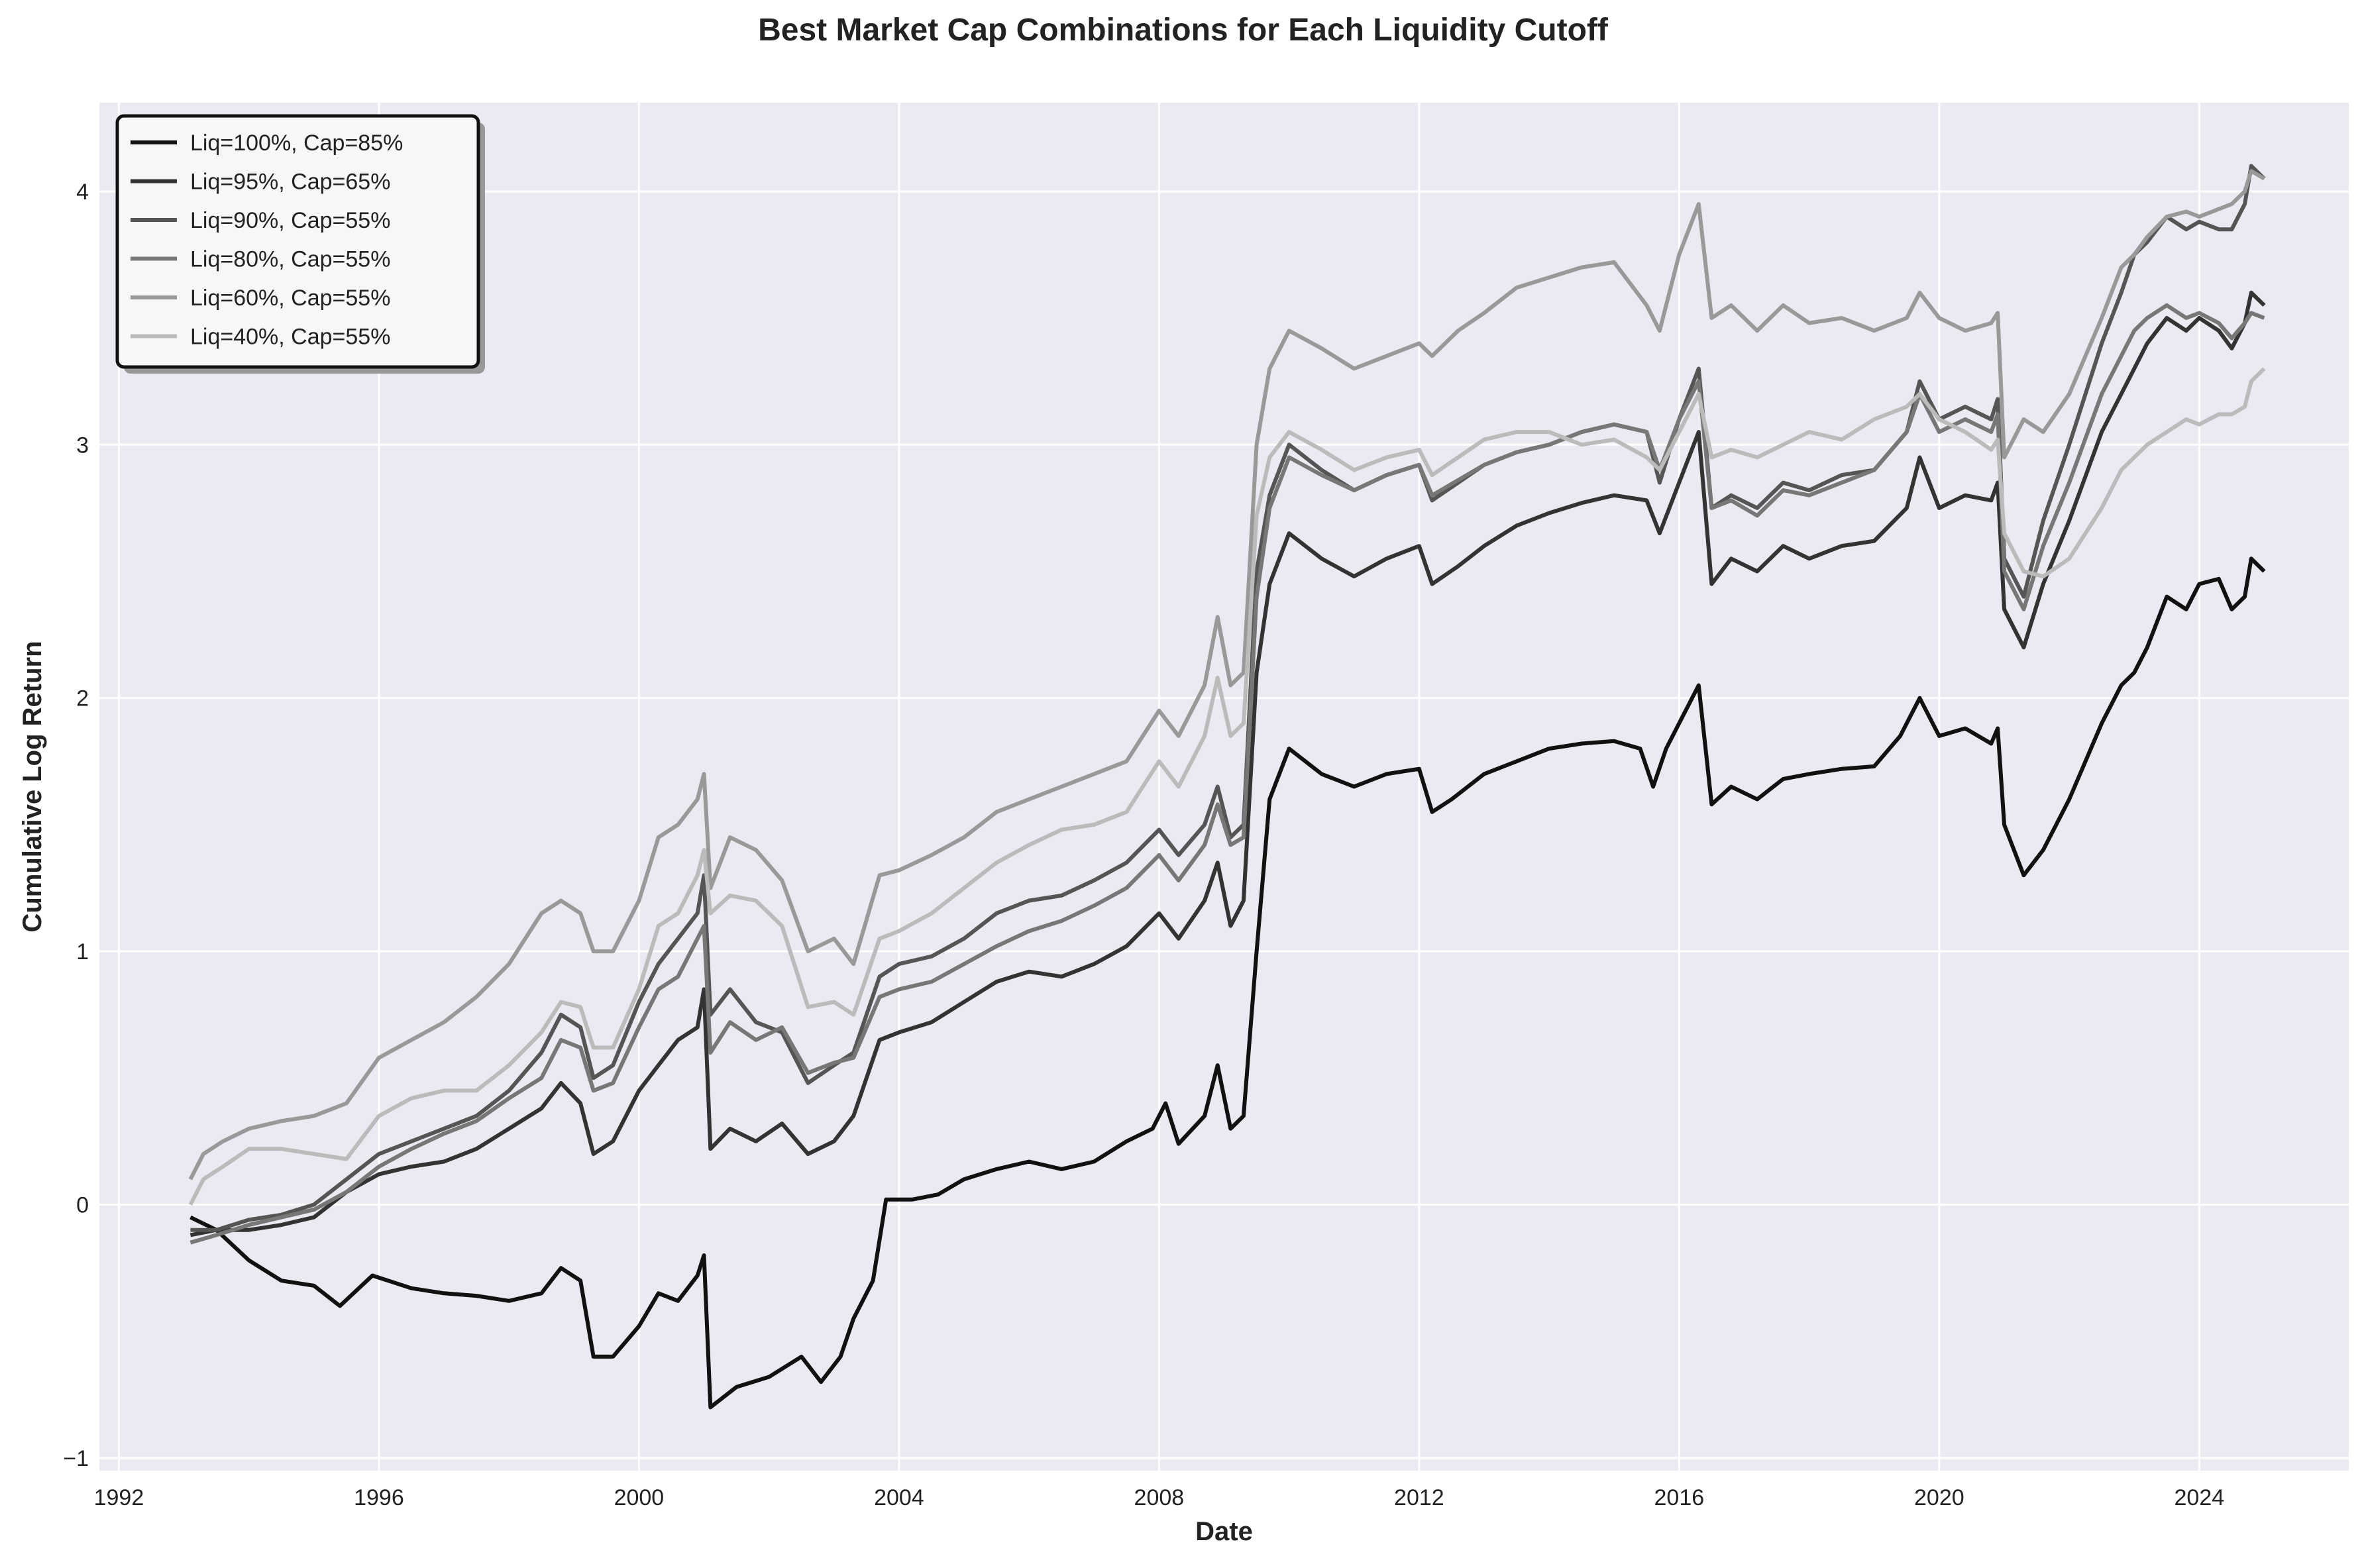 Image resolution: width=2366 pixels, height=1568 pixels. What do you see at coordinates (119, 1497) in the screenshot?
I see `x-tick-label: 1992` at bounding box center [119, 1497].